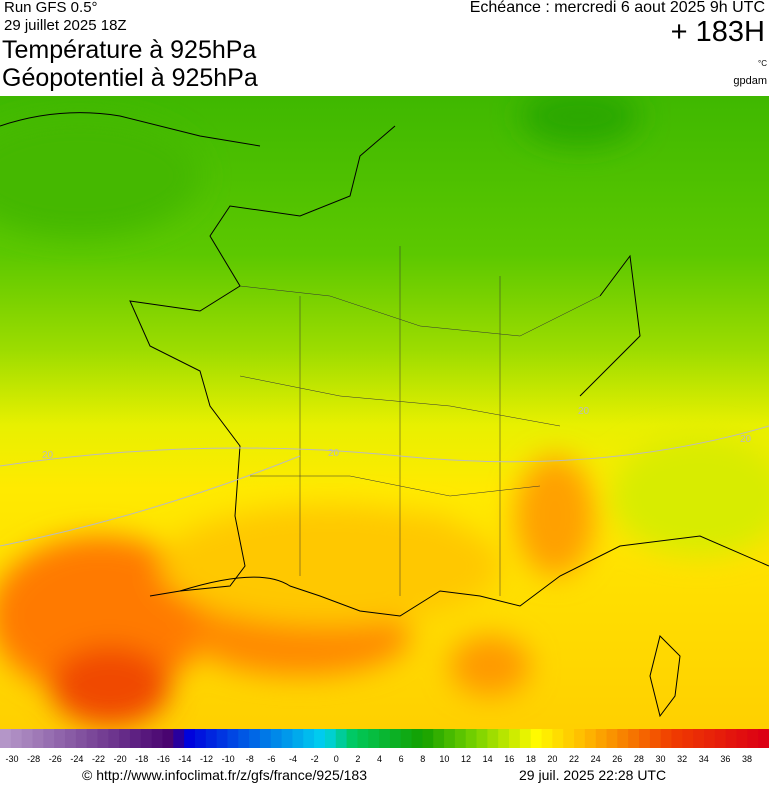 Image resolution: width=769 pixels, height=786 pixels. What do you see at coordinates (725, 759) in the screenshot?
I see `colorbar-label: 36` at bounding box center [725, 759].